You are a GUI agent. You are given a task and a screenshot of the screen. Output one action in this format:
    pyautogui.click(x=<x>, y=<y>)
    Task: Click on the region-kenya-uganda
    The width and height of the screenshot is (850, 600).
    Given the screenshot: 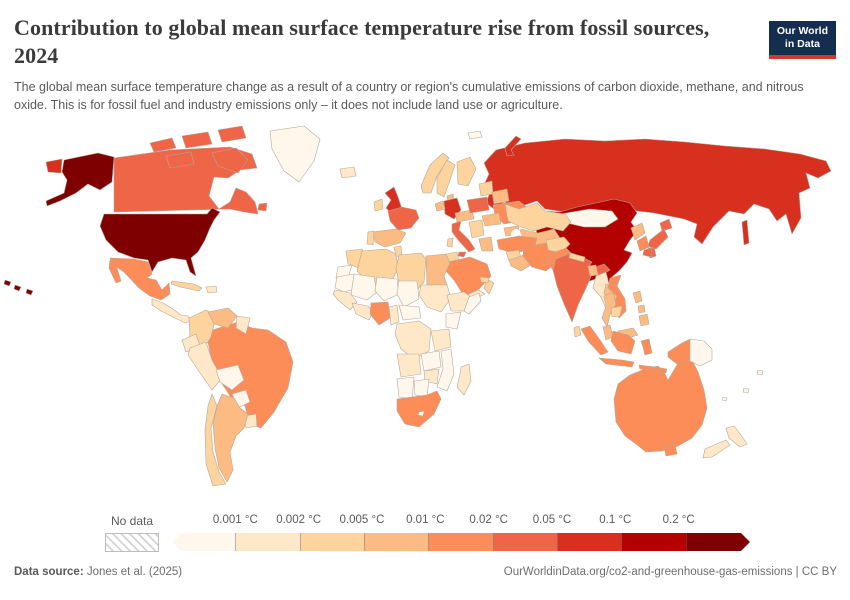 What is the action you would take?
    pyautogui.click(x=453, y=320)
    